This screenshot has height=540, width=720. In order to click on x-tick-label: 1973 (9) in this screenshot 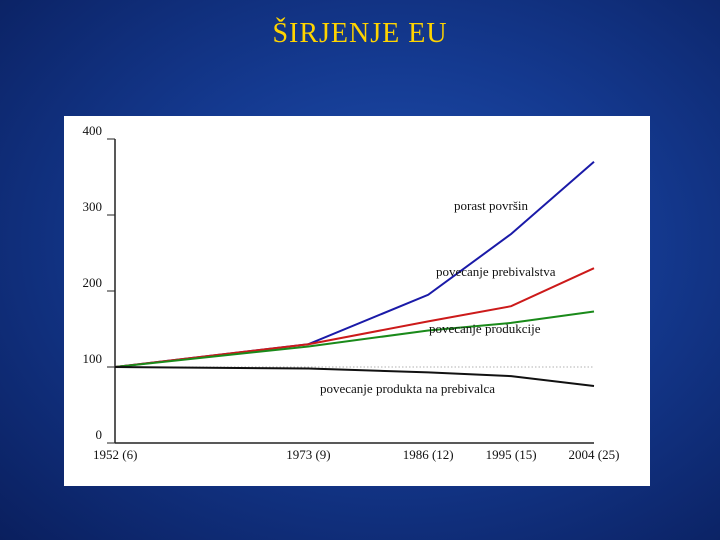, I will do `click(308, 454)`.